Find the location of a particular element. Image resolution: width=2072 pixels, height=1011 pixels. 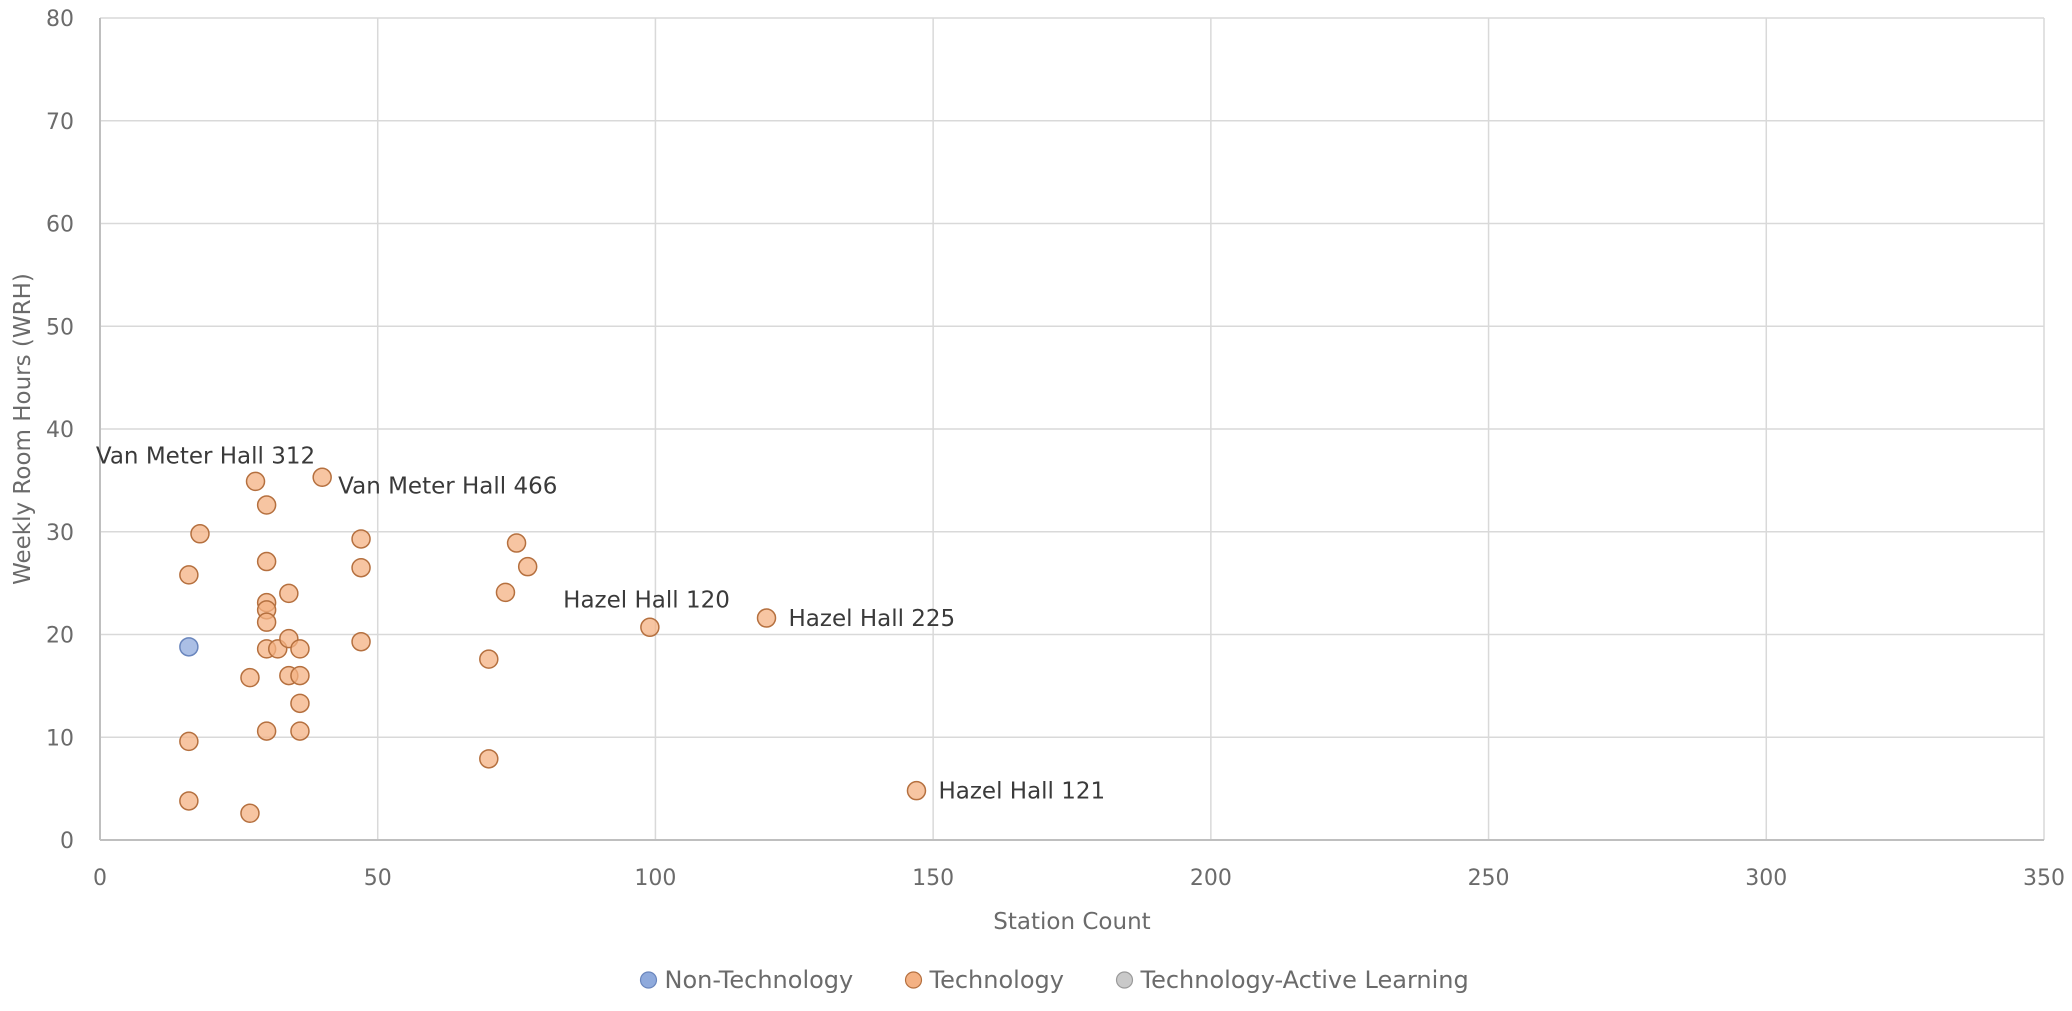

y-axis-title: Weekly Room Hours (WRH) is located at coordinates (23, 429).